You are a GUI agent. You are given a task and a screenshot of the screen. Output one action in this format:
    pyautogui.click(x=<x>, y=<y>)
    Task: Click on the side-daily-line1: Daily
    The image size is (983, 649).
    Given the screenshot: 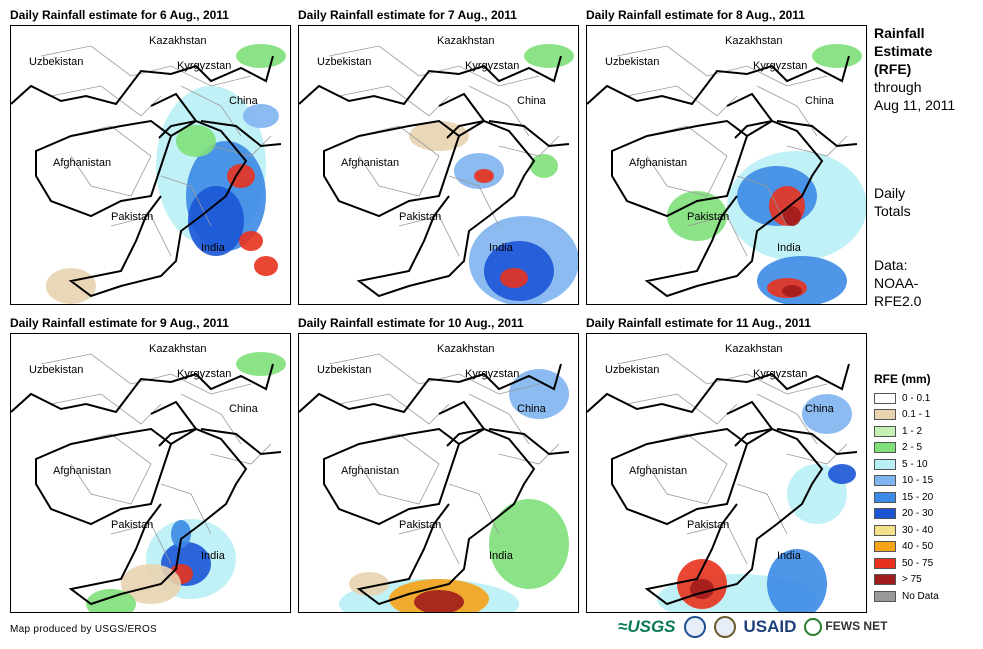 What is the action you would take?
    pyautogui.click(x=890, y=193)
    